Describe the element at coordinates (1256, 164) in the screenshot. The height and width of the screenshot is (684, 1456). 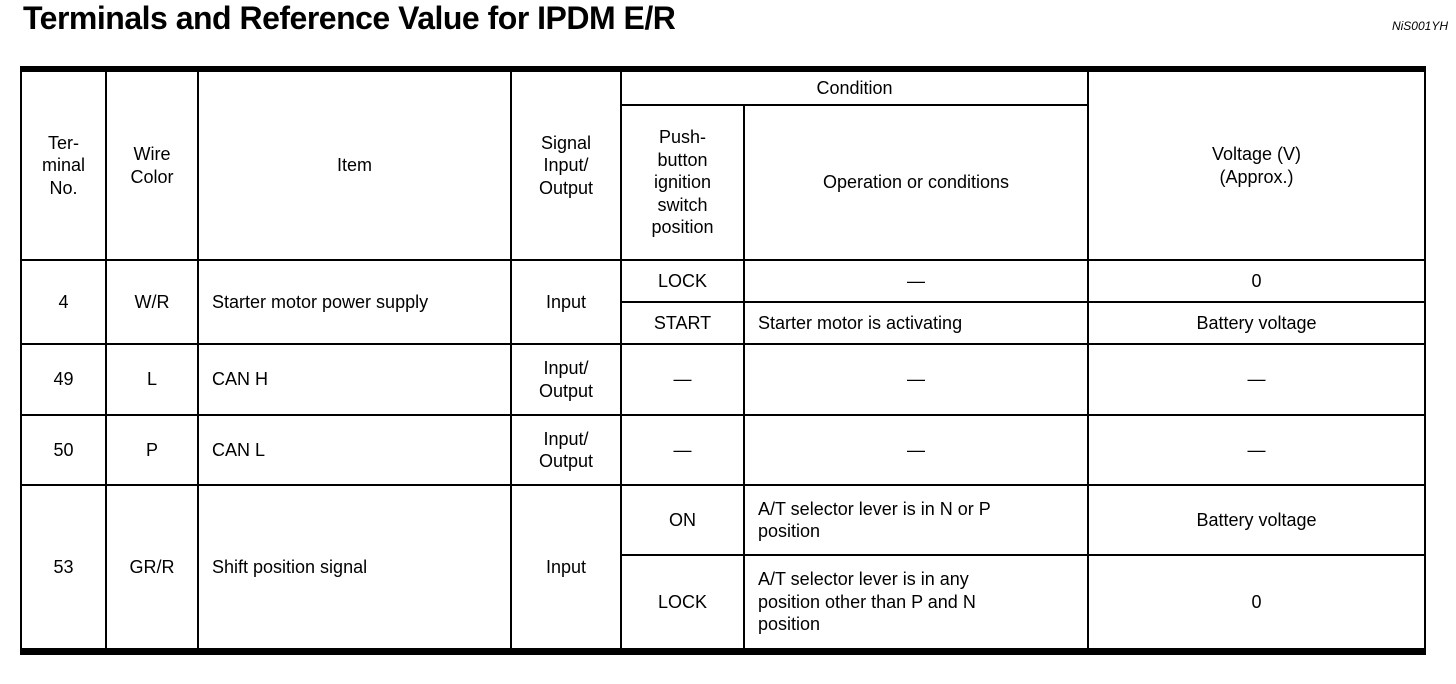
I see `header-voltage: Voltage (V) (Approx.)` at that location.